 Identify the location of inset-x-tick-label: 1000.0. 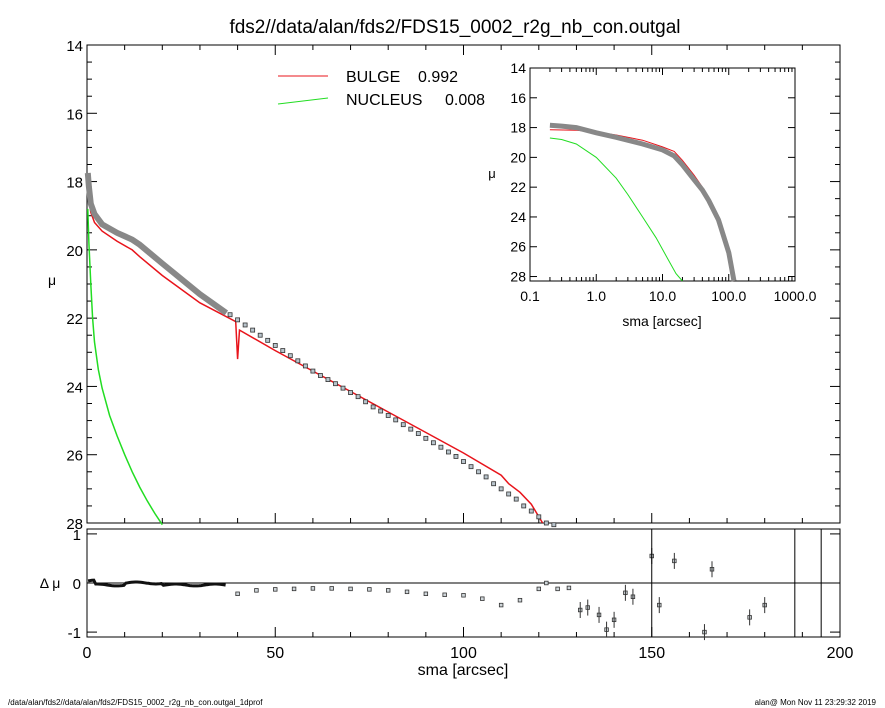
(795, 296).